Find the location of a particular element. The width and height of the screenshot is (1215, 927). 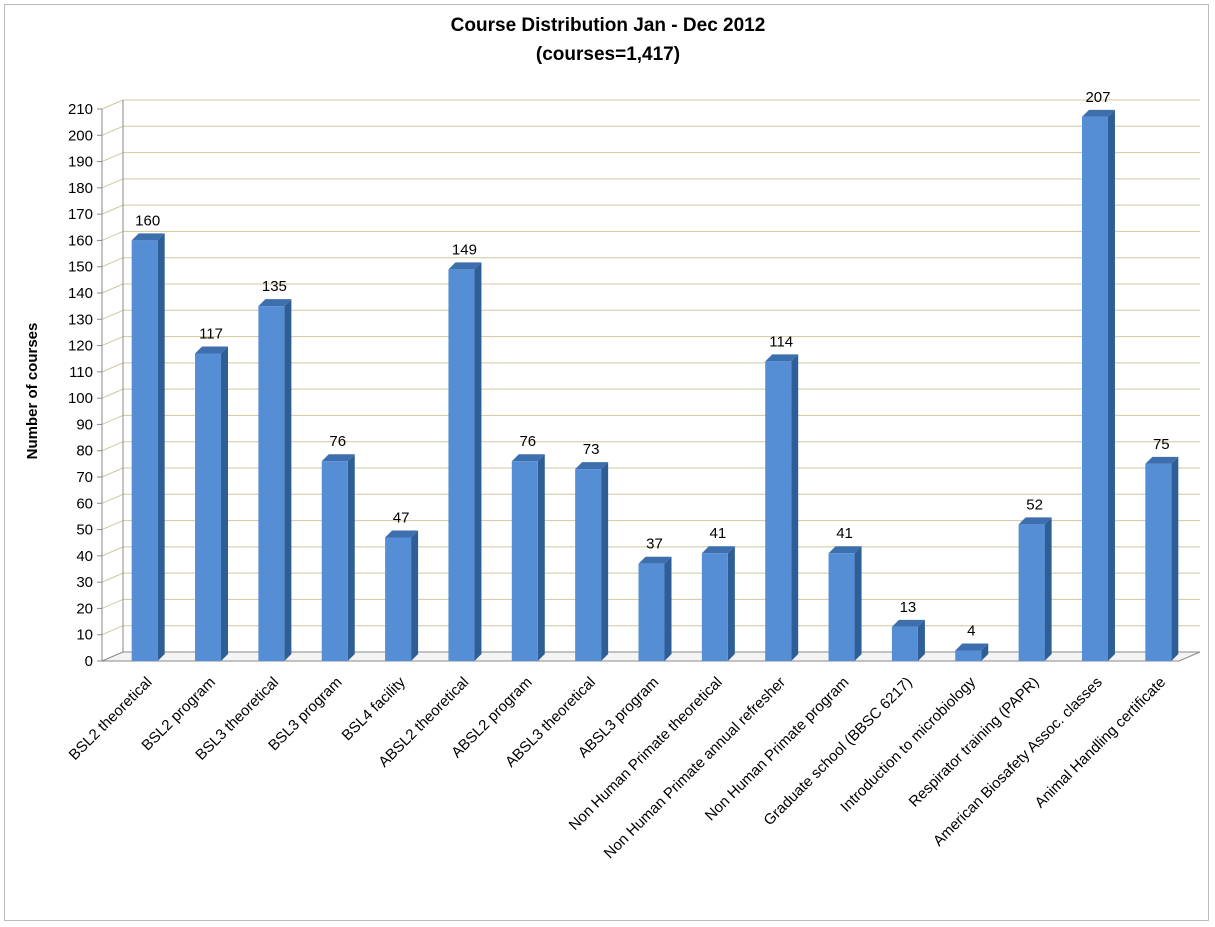

x-tick-label: Respirator training (PAPR) is located at coordinates (974, 742).